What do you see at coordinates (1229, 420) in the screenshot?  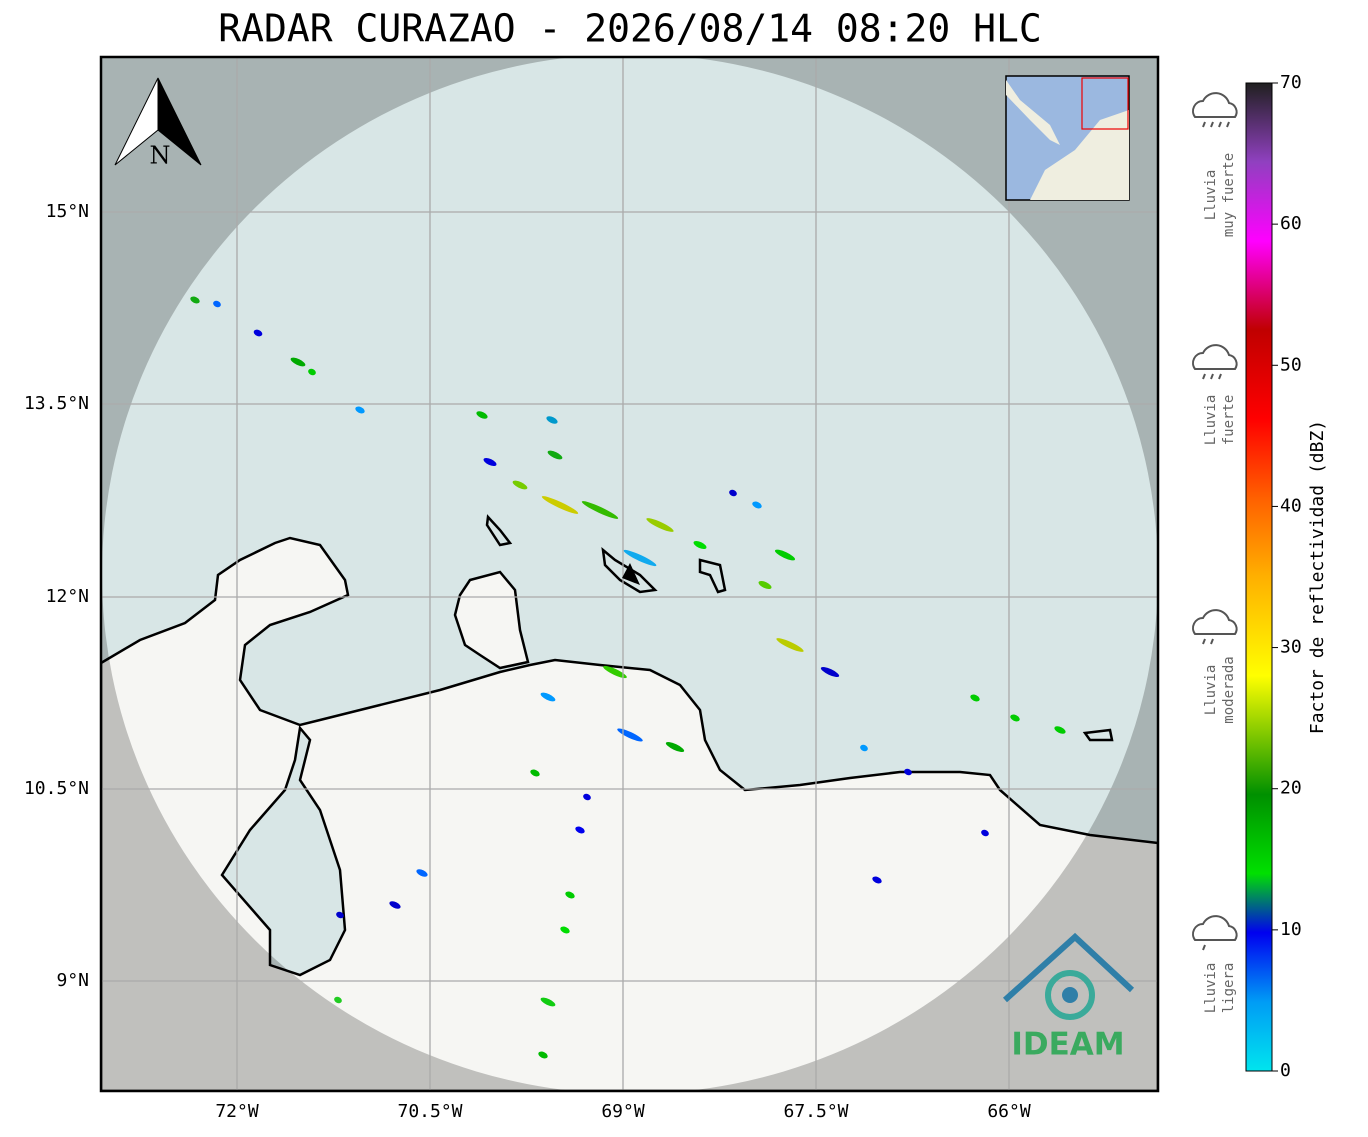 I see `legend-text: fuerte` at bounding box center [1229, 420].